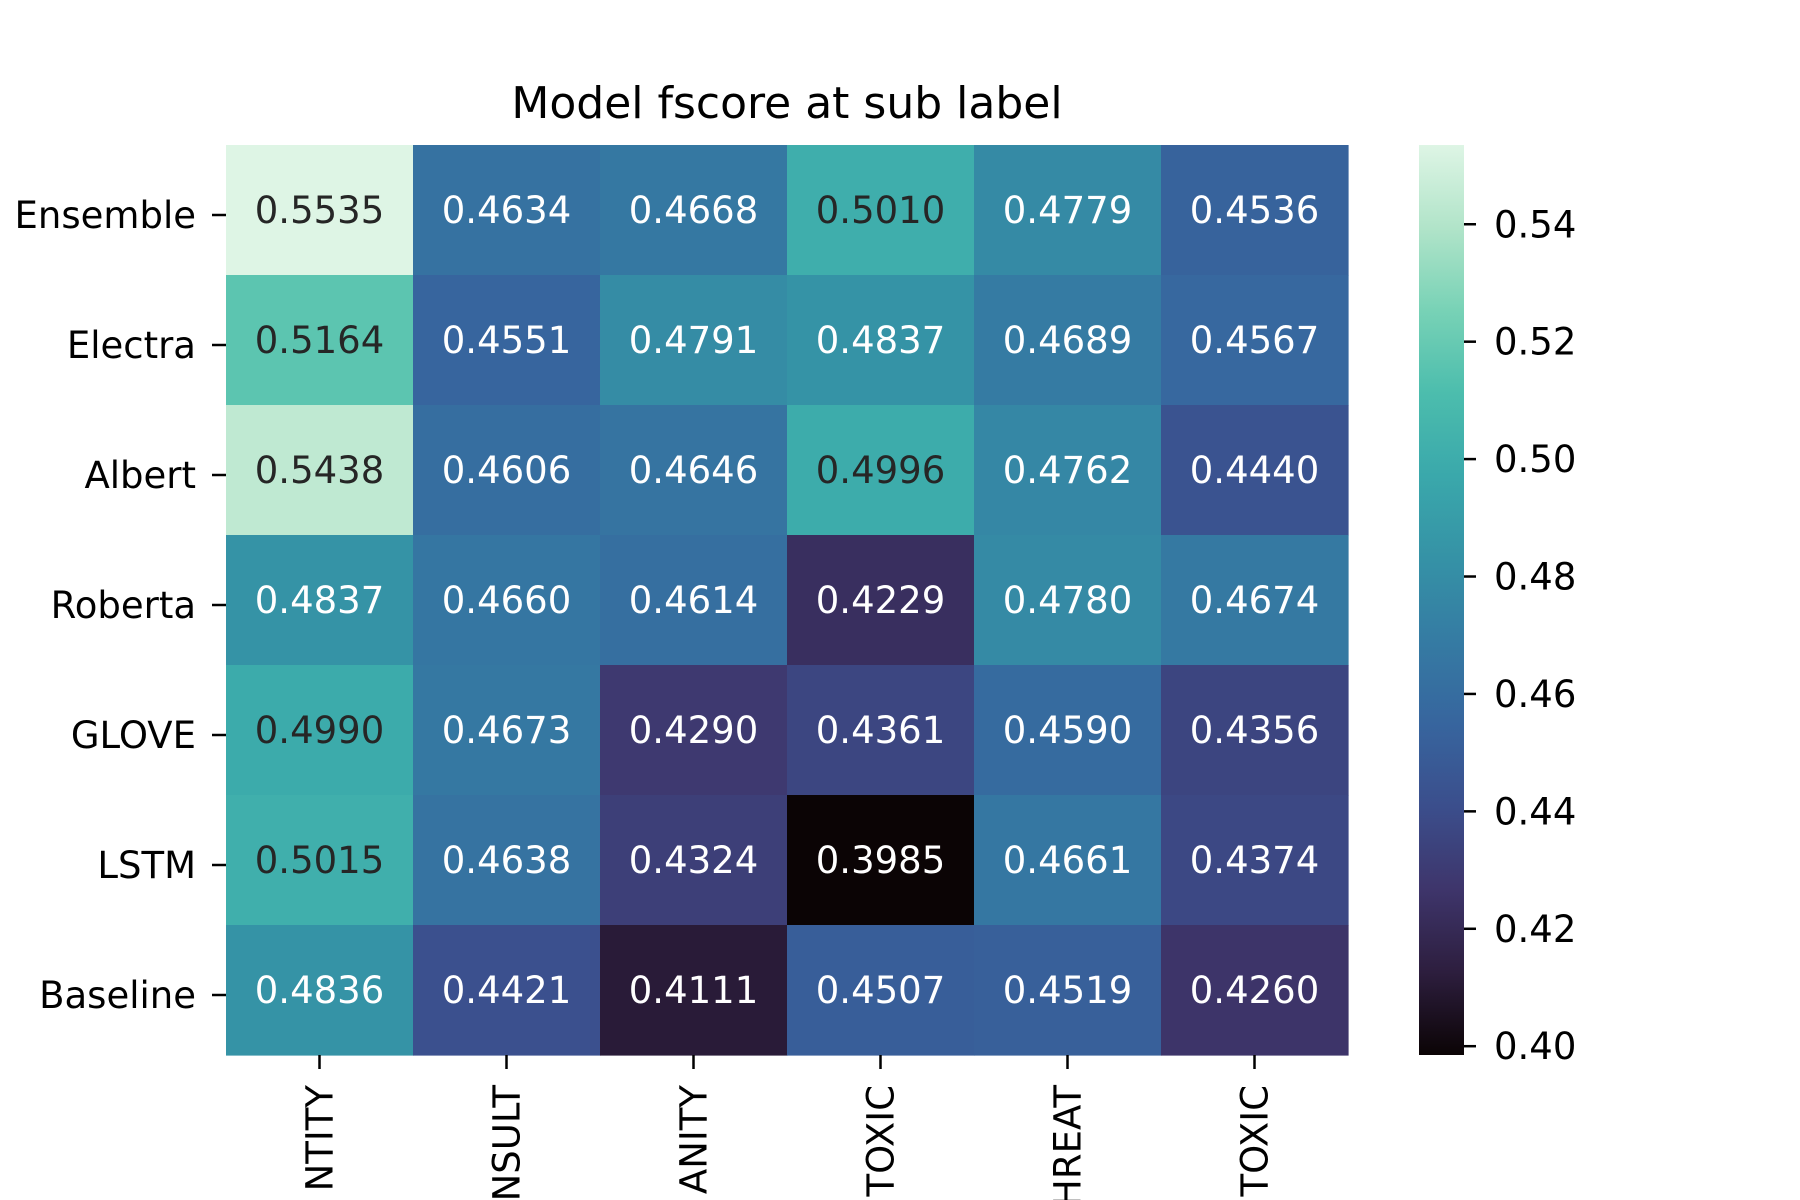  I want to click on cell-value-label: 0.4614, so click(693, 600).